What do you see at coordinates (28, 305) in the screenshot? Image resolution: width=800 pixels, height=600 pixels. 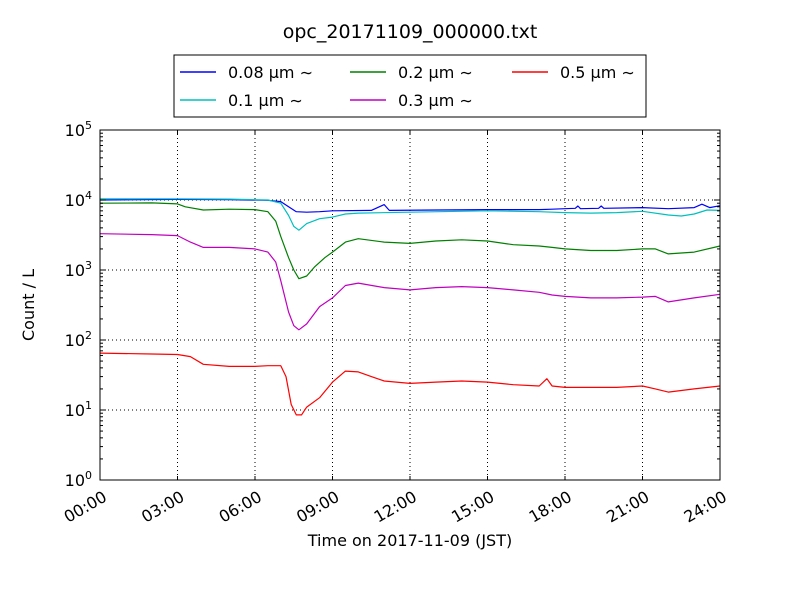 I see `y-axis-label: Count / L` at bounding box center [28, 305].